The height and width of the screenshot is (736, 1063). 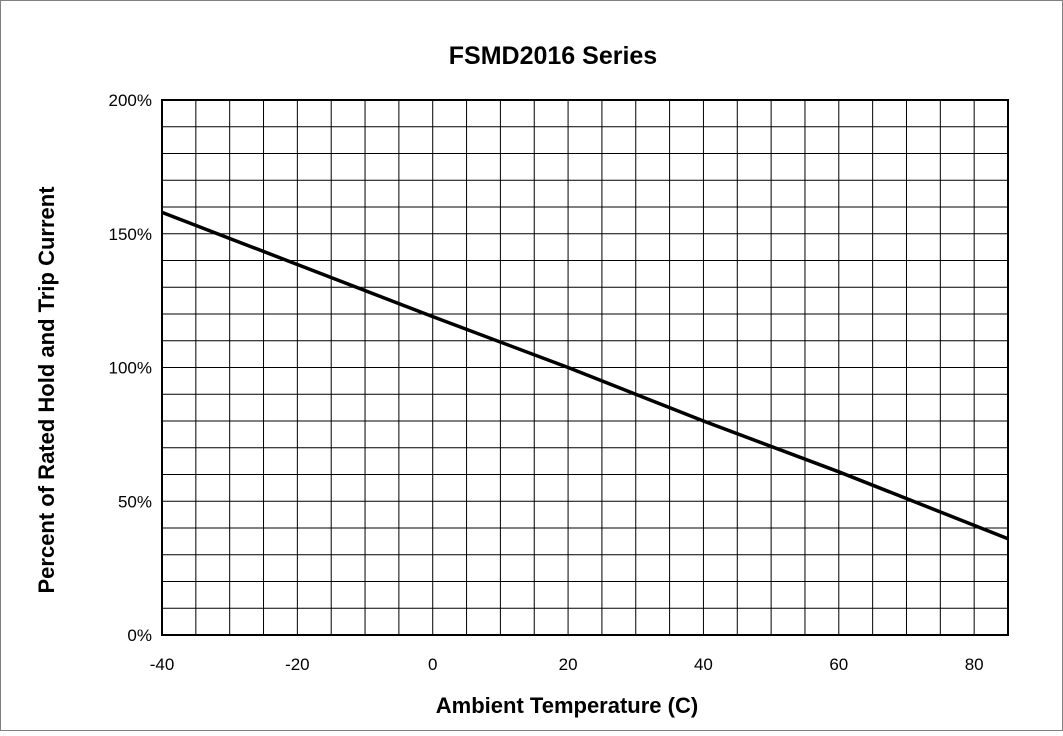 I want to click on x-tick-label: 0, so click(x=432, y=664).